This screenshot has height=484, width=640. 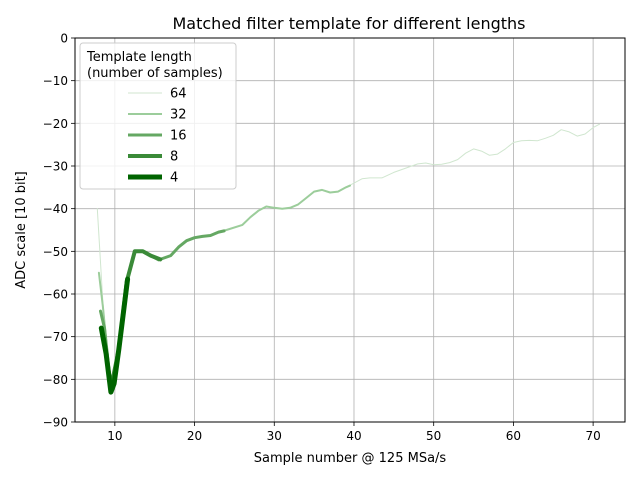 What do you see at coordinates (55, 295) in the screenshot?
I see `y-tick-label: −60` at bounding box center [55, 295].